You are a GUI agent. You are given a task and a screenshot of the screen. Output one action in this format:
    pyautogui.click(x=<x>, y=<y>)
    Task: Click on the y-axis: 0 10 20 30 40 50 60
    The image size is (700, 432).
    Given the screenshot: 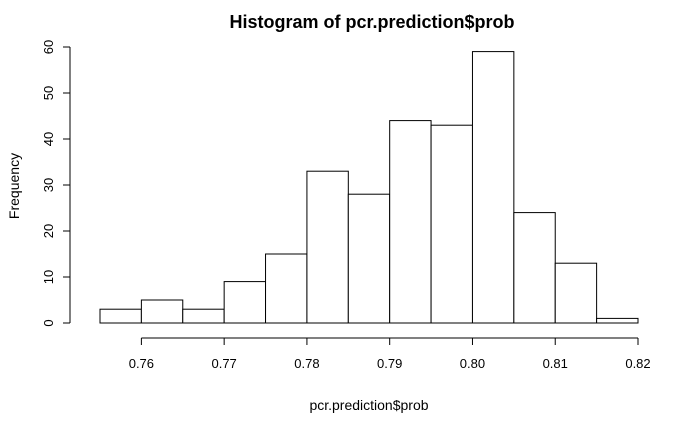 What is the action you would take?
    pyautogui.click(x=56, y=183)
    